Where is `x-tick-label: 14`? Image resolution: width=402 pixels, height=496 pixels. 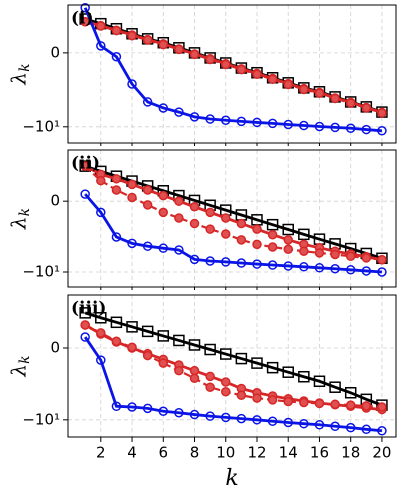 x-tick-label: 14 is located at coordinates (288, 453).